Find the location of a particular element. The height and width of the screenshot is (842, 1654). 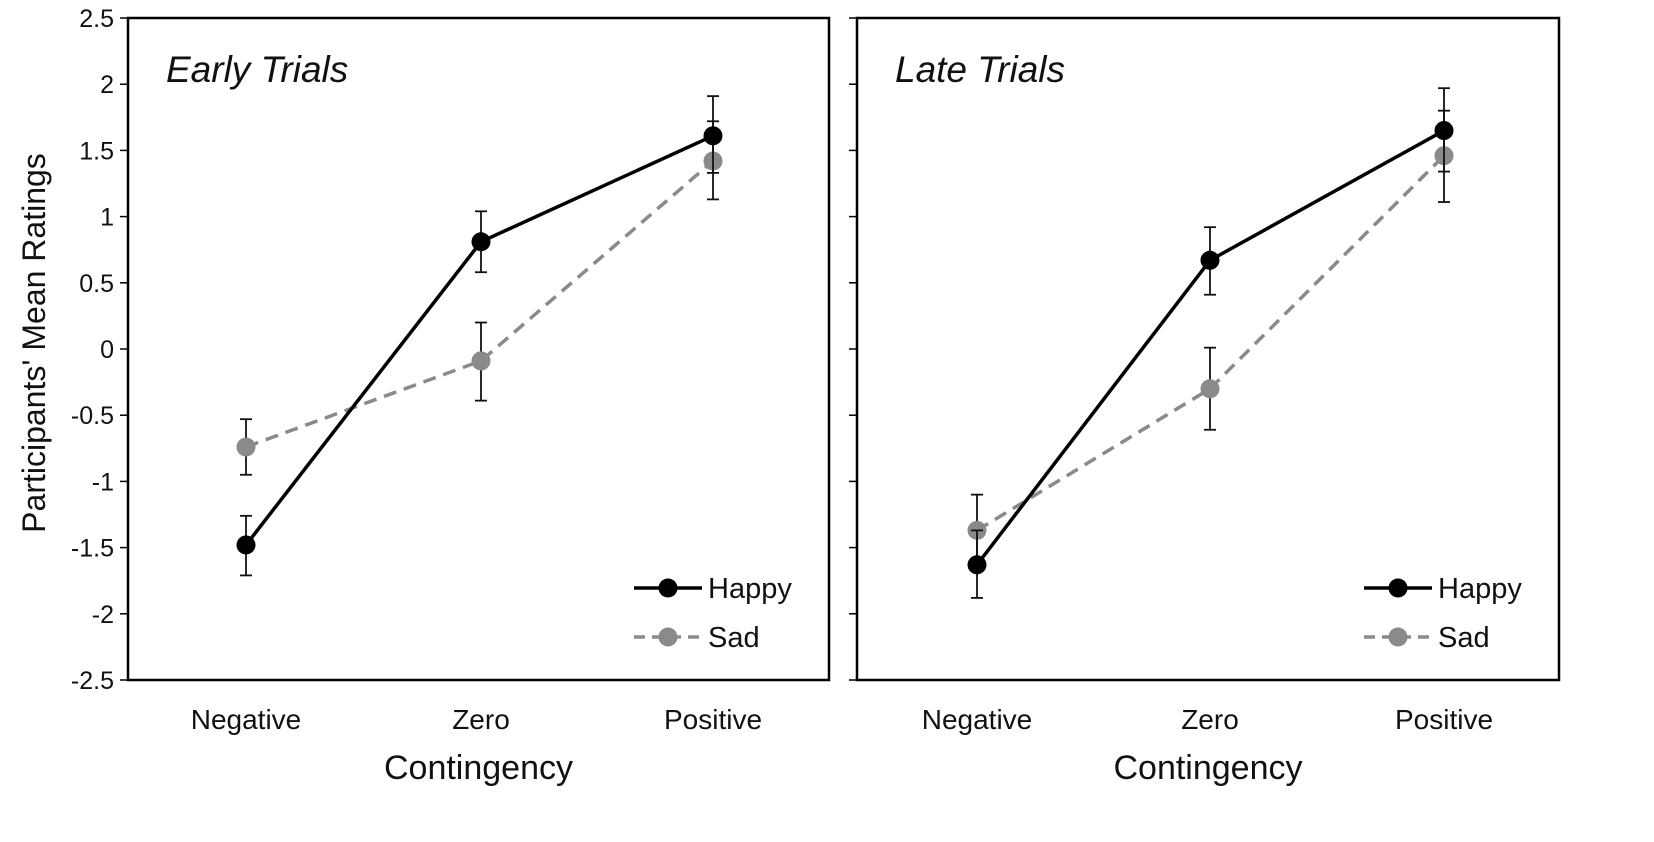

panel-title: Early Trials is located at coordinates (257, 69).